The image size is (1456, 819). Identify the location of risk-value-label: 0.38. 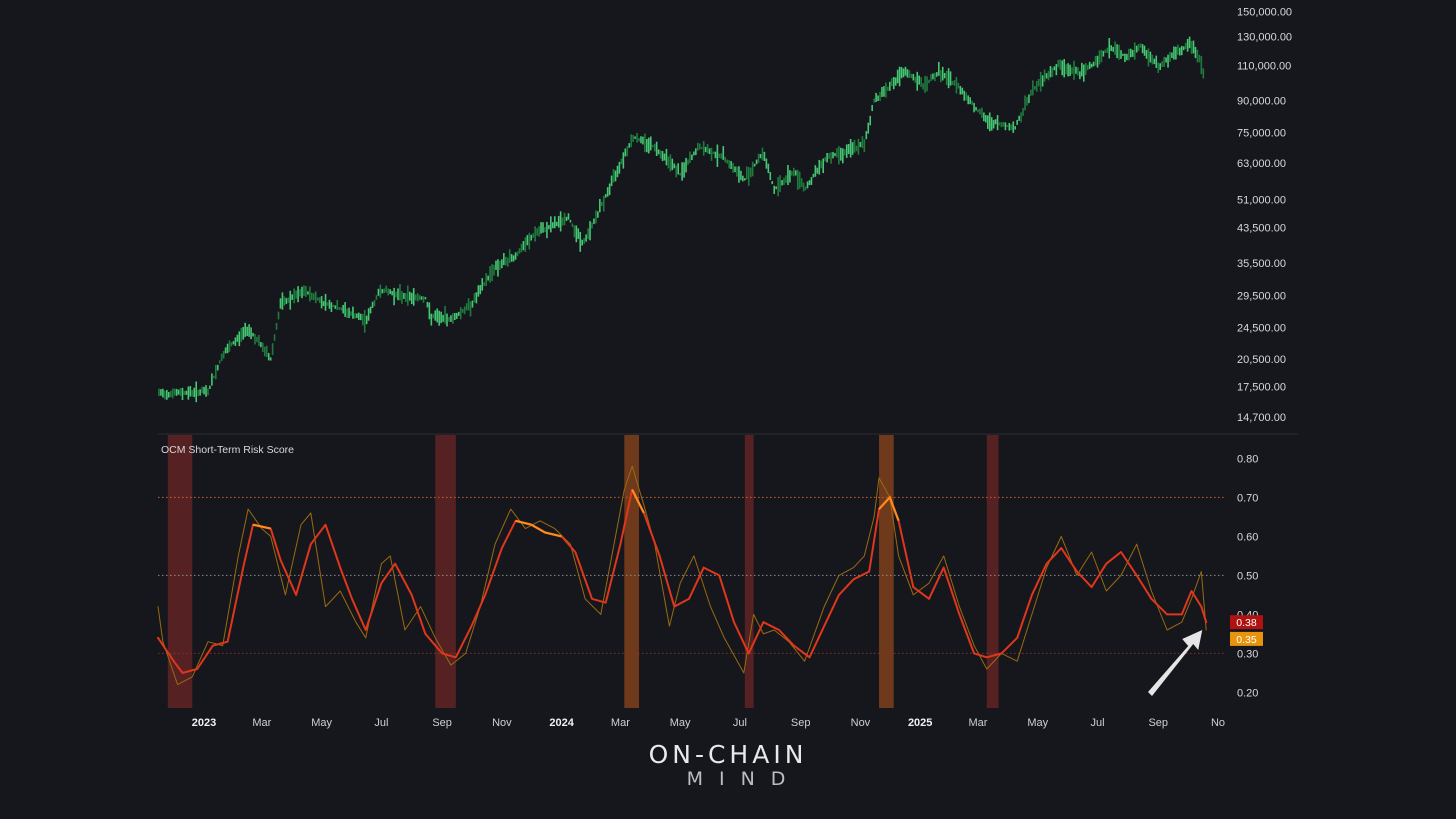
(1246, 623).